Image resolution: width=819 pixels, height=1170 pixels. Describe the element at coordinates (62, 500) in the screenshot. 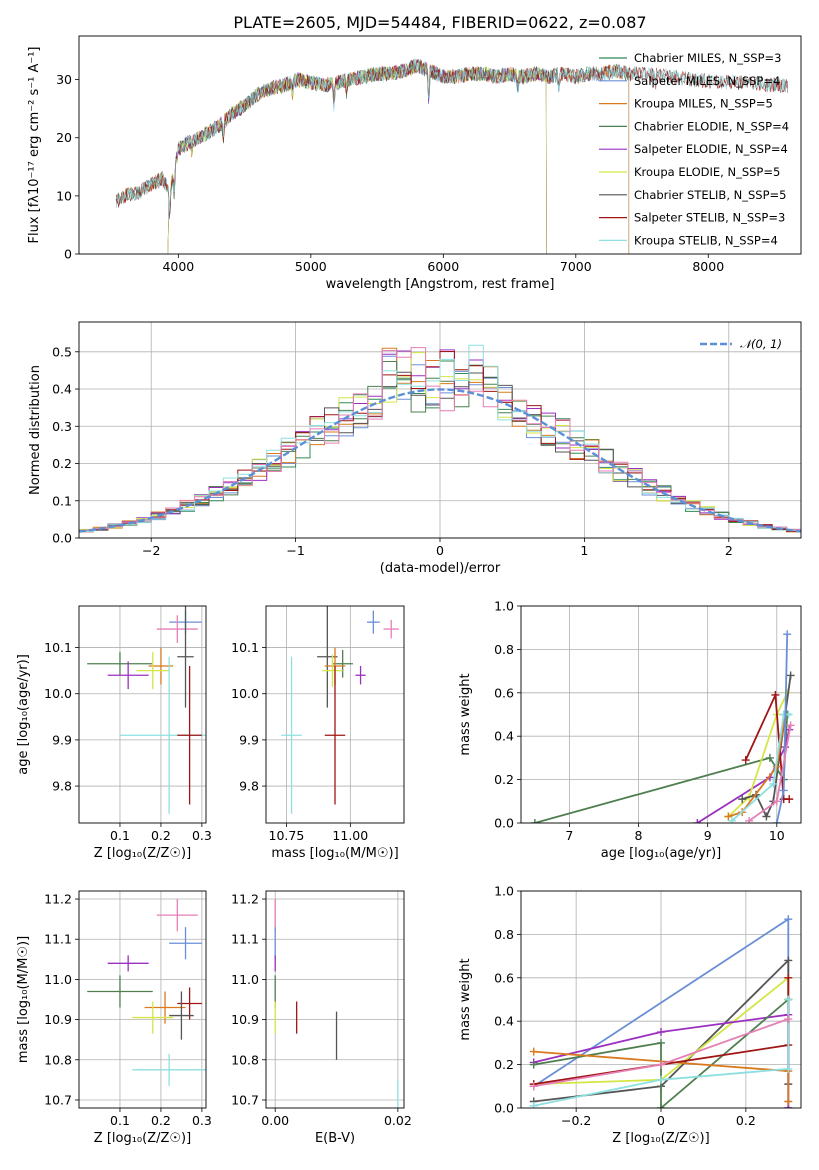

I see `y-tick-label: 0.1` at that location.